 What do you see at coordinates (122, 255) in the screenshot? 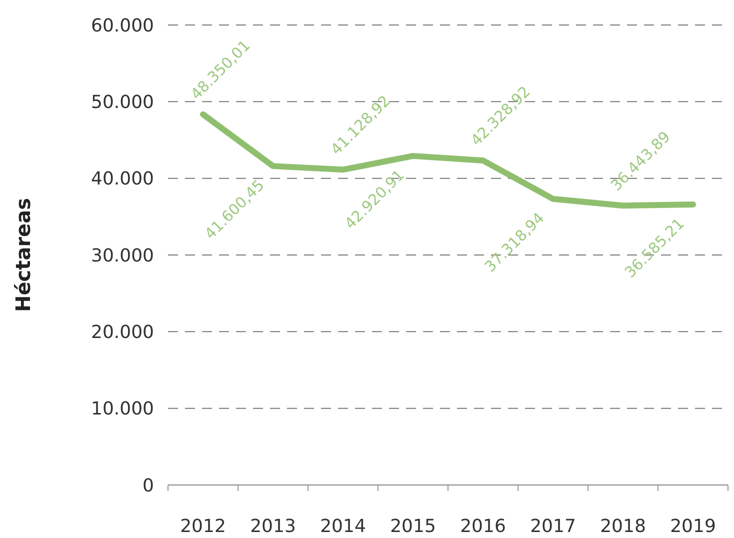
I see `y-tick-label: 30.000` at bounding box center [122, 255].